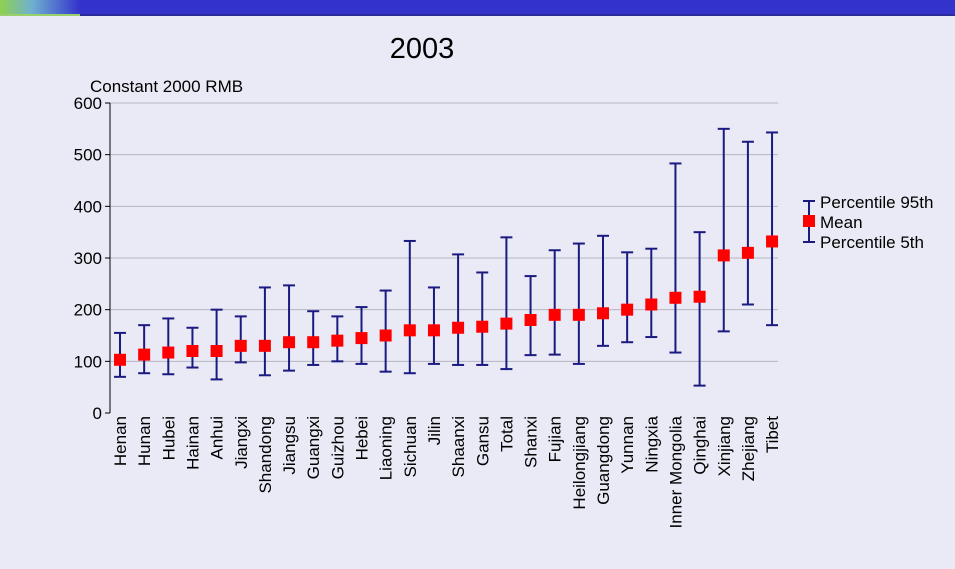 This screenshot has width=955, height=569. I want to click on x-tick-label: Guangxi, so click(313, 447).